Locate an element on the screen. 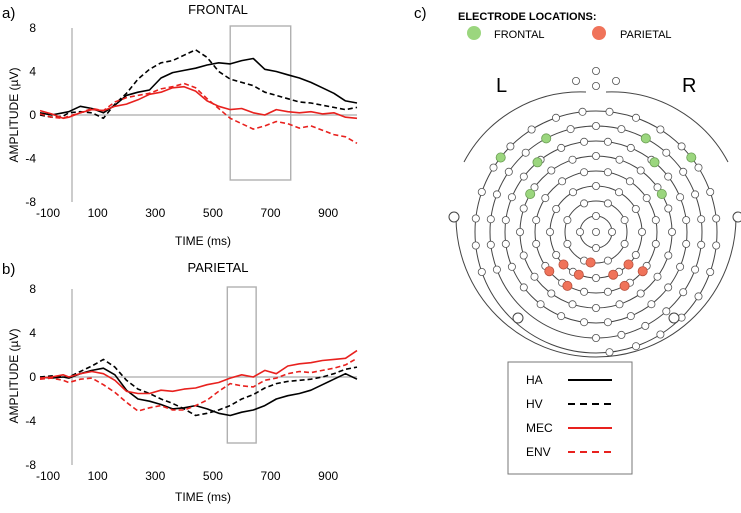 The height and width of the screenshot is (513, 741). panel-letter-b: b) is located at coordinates (8, 269).